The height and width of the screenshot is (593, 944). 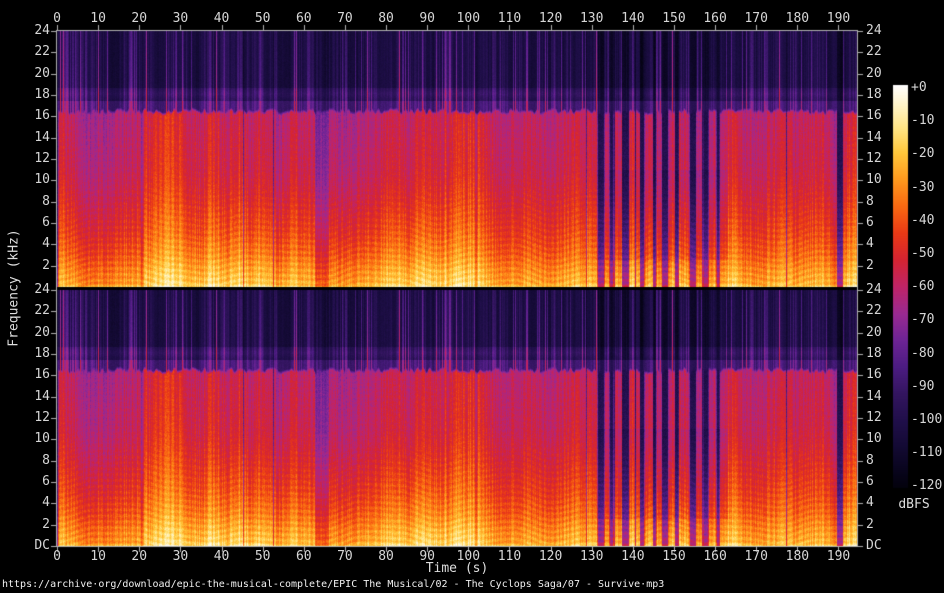 What do you see at coordinates (923, 386) in the screenshot?
I see `colorbar-tick-label: -90` at bounding box center [923, 386].